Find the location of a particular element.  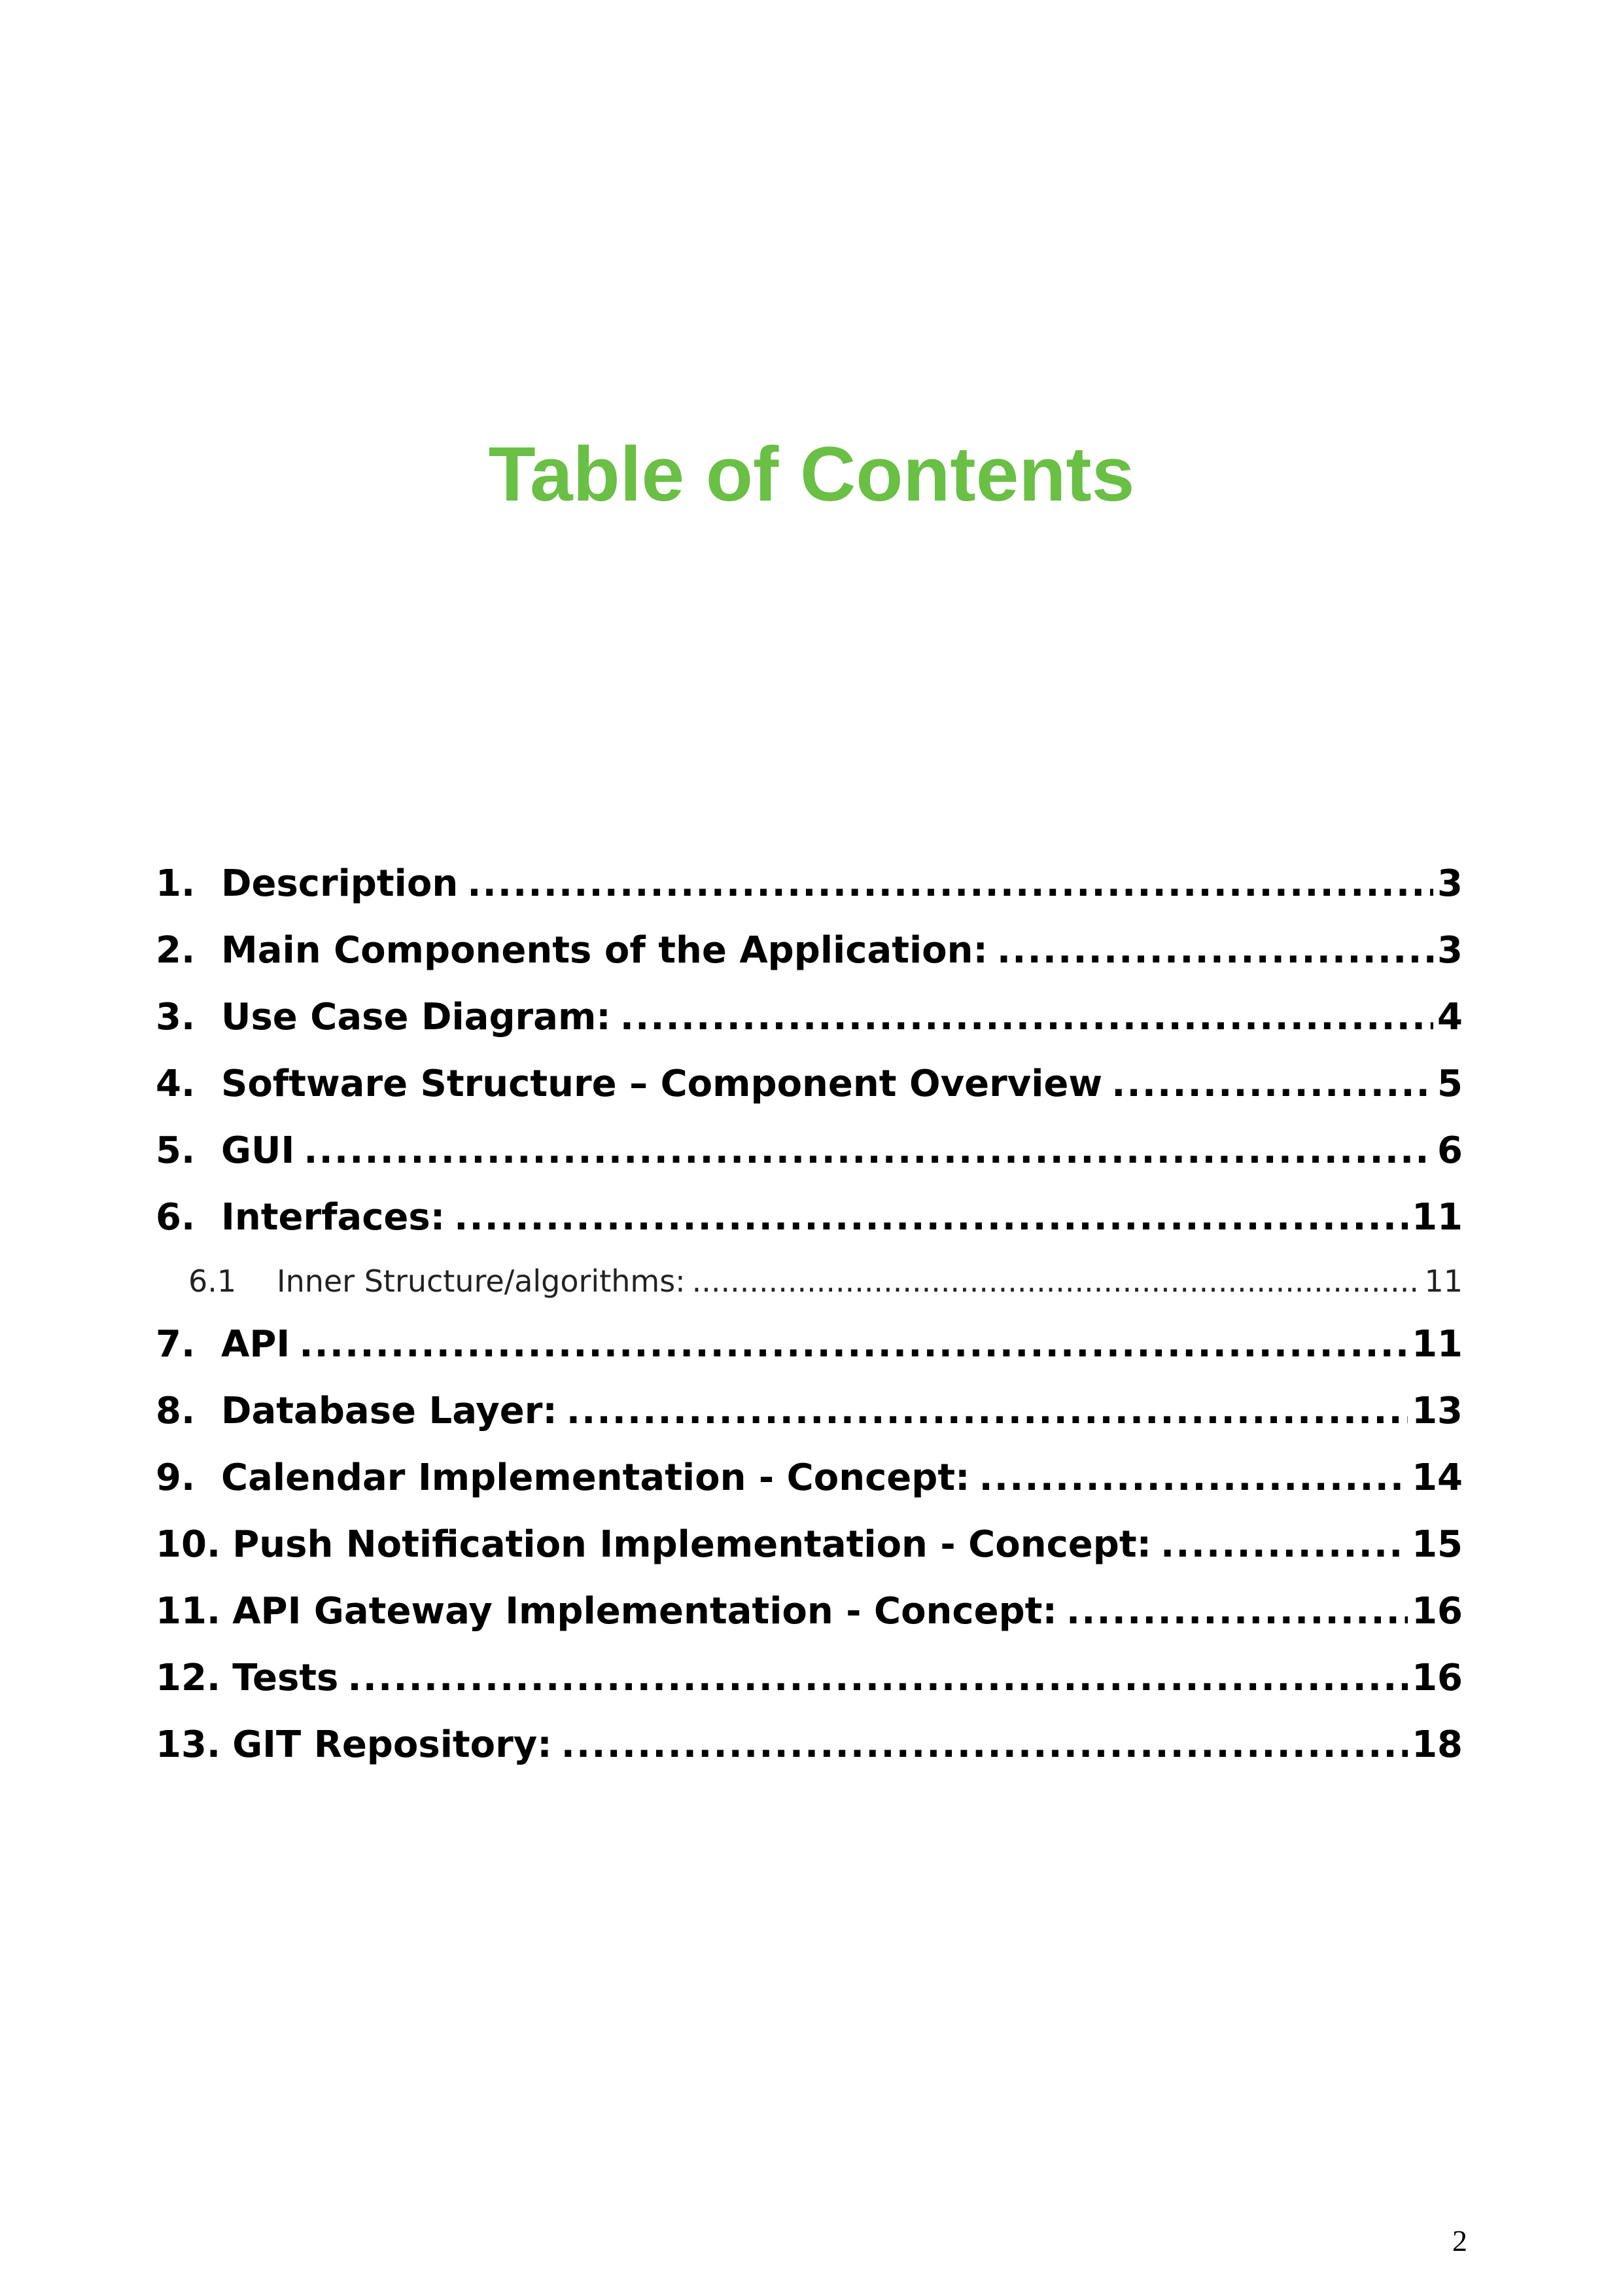

toc-entry-main-components: 2. Main Components of the Application: 3 is located at coordinates (810, 951).